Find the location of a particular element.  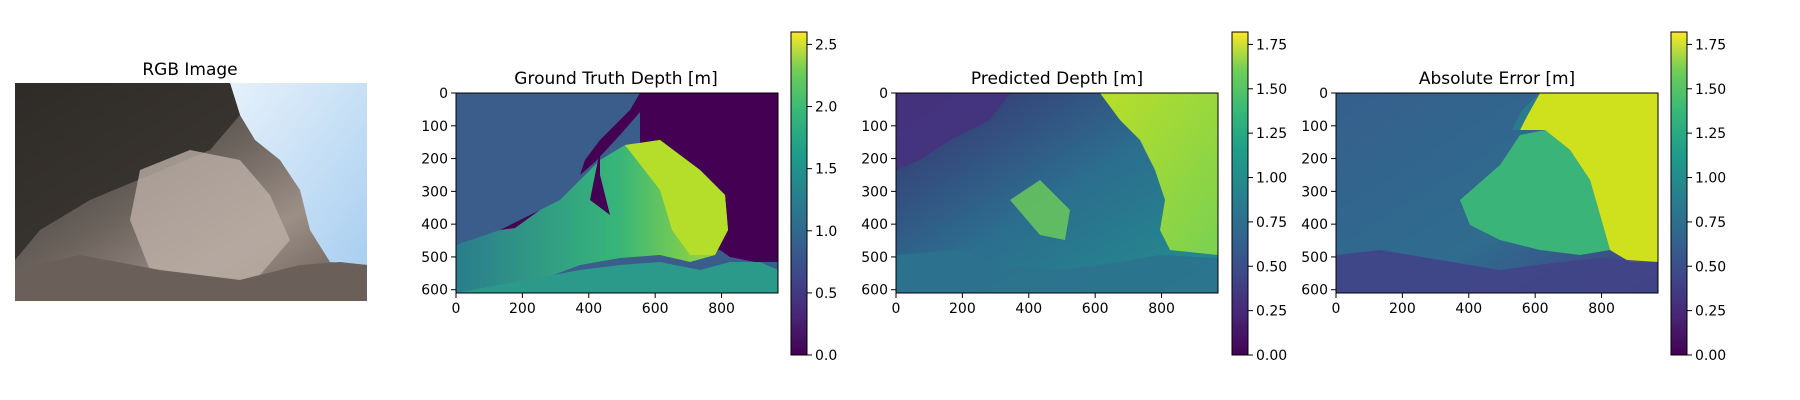

ytick-label-predicted: 600 is located at coordinates (874, 291).